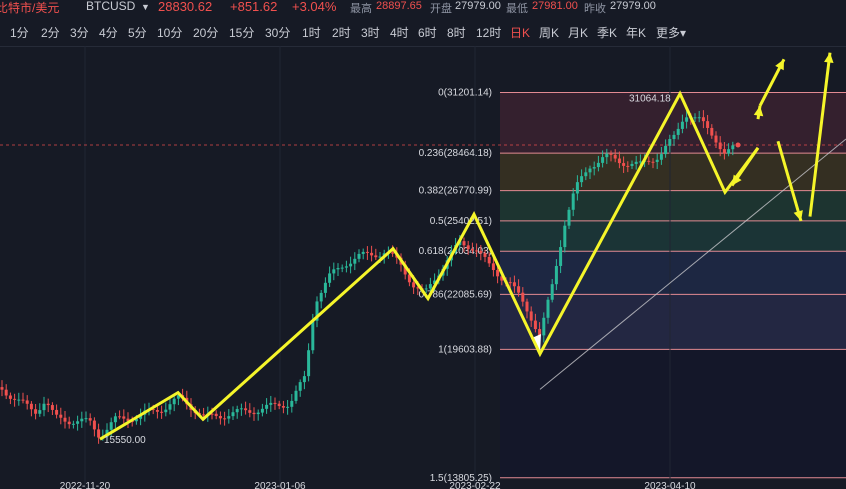 The width and height of the screenshot is (846, 489). I want to click on timeframe-3: 4分, so click(108, 33).